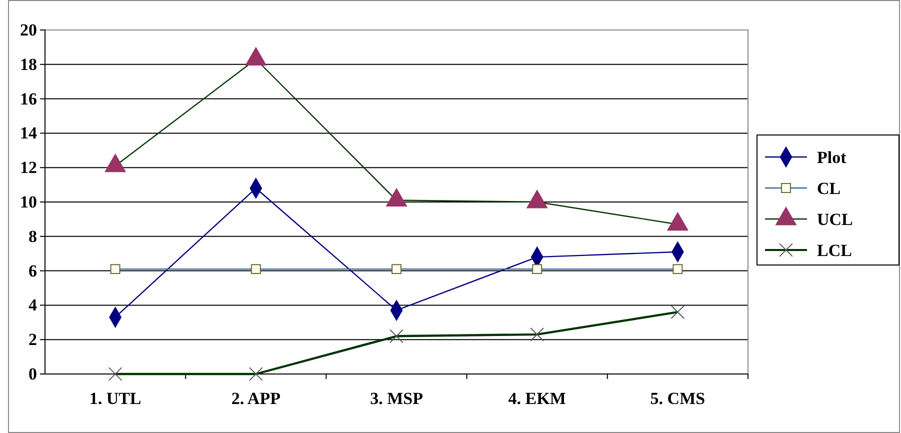  Describe the element at coordinates (255, 398) in the screenshot. I see `x-tick-label: 2. APP` at that location.